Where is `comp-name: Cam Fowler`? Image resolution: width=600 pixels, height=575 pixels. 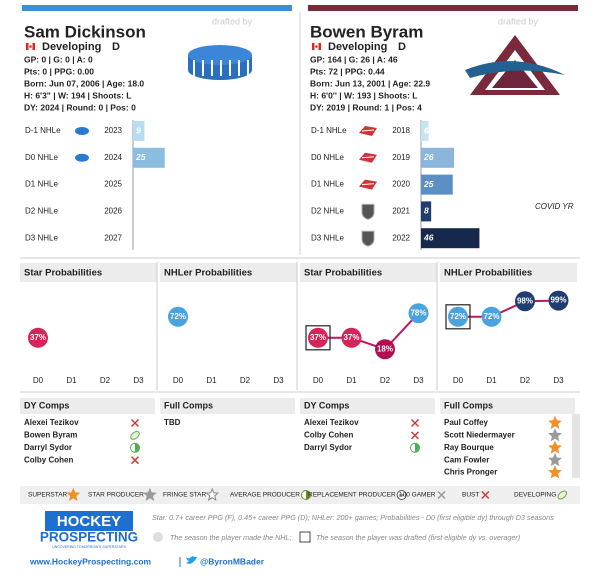 comp-name: Cam Fowler is located at coordinates (466, 459).